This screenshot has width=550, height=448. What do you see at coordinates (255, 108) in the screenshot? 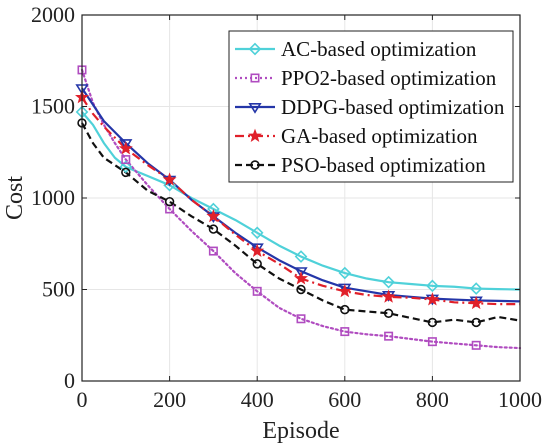
I see `legend-marker-ddpg-based-optimization` at bounding box center [255, 108].